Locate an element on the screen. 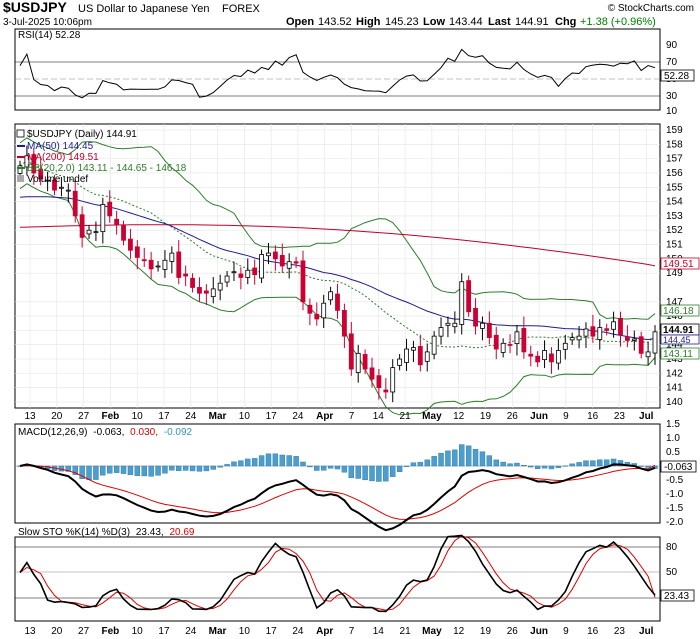 Image resolution: width=700 pixels, height=639 pixels. macd-tick-label: -1.5 is located at coordinates (675, 508).